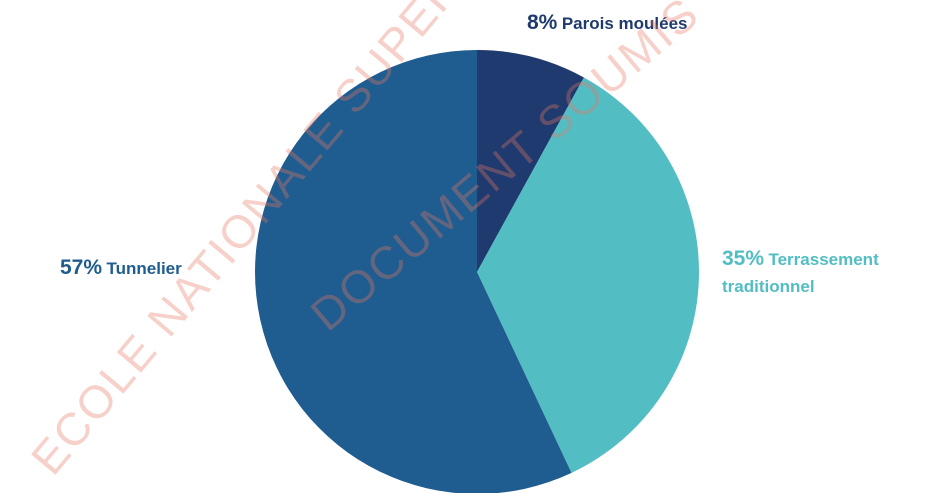  Describe the element at coordinates (800, 273) in the screenshot. I see `slice-name: Terrassement traditionnel` at that location.